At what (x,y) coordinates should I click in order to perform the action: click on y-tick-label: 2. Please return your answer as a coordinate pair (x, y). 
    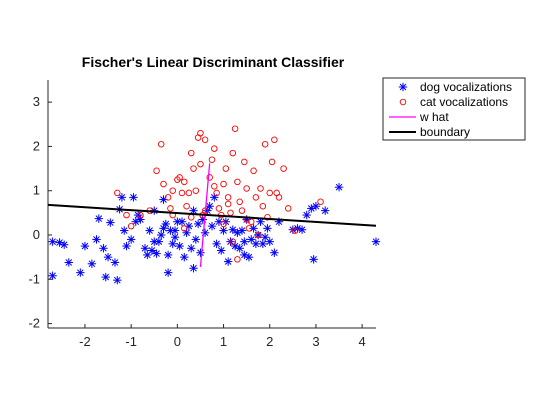
    Looking at the image, I should click on (36, 145).